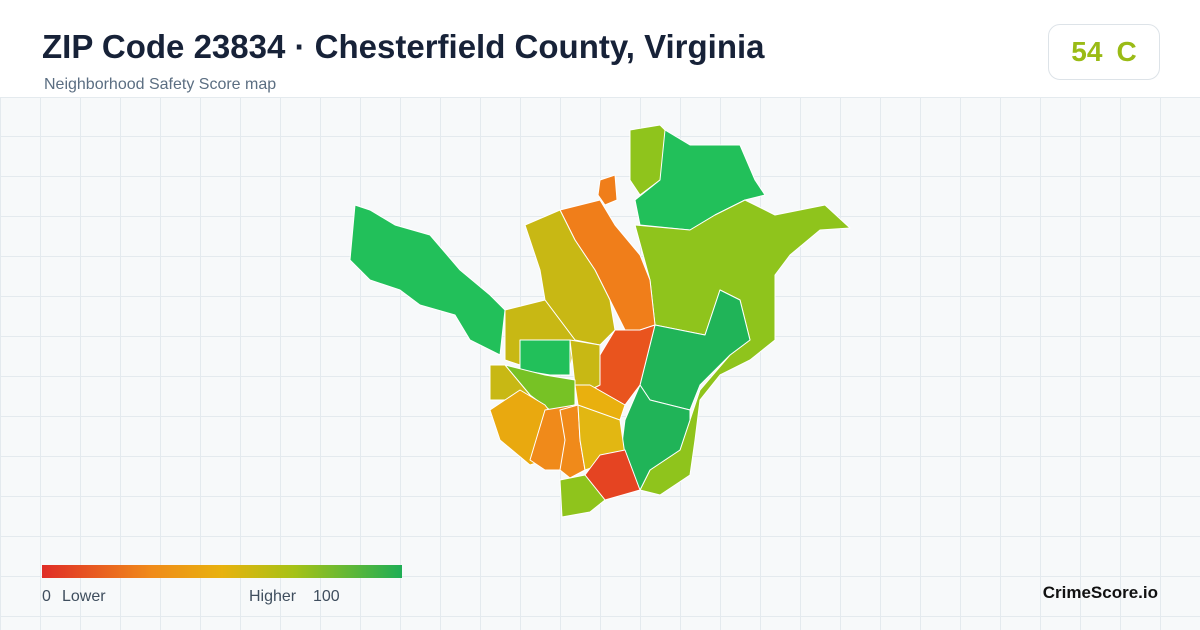 This screenshot has width=1200, height=630. Describe the element at coordinates (222, 571) in the screenshot. I see `legend-gradient` at that location.